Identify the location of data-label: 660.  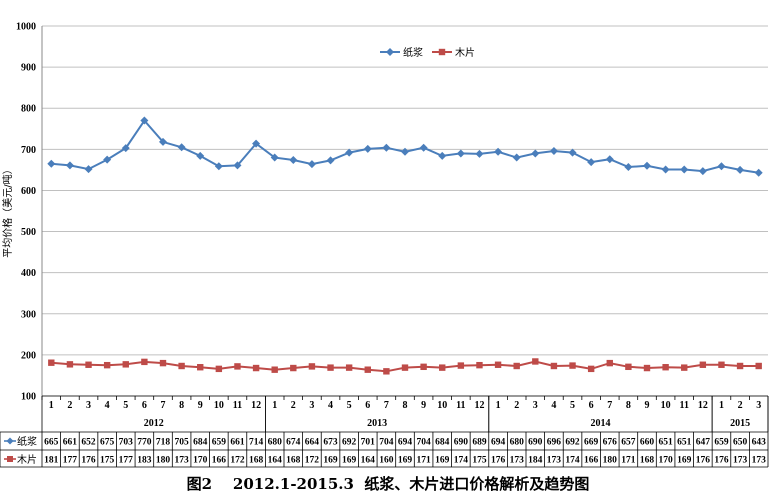
(647, 443).